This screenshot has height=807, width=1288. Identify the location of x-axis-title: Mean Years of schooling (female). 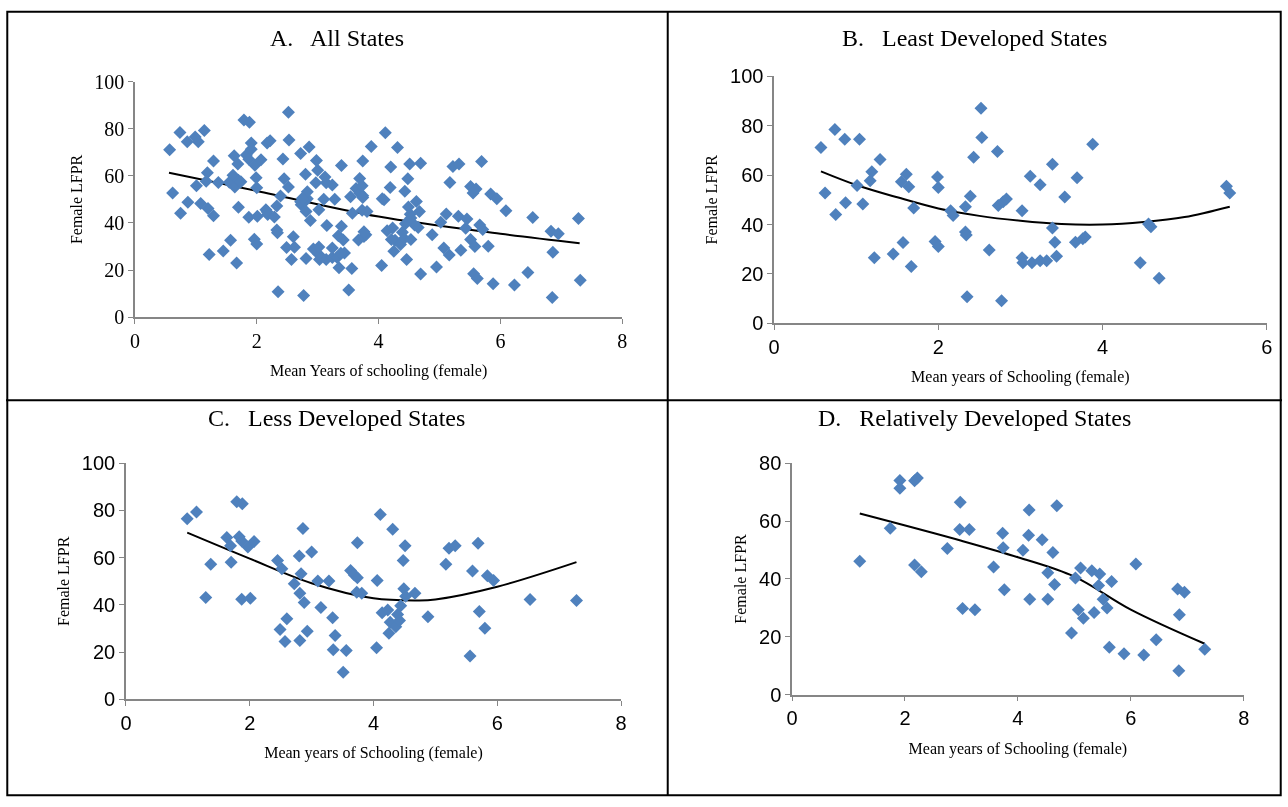
(378, 371).